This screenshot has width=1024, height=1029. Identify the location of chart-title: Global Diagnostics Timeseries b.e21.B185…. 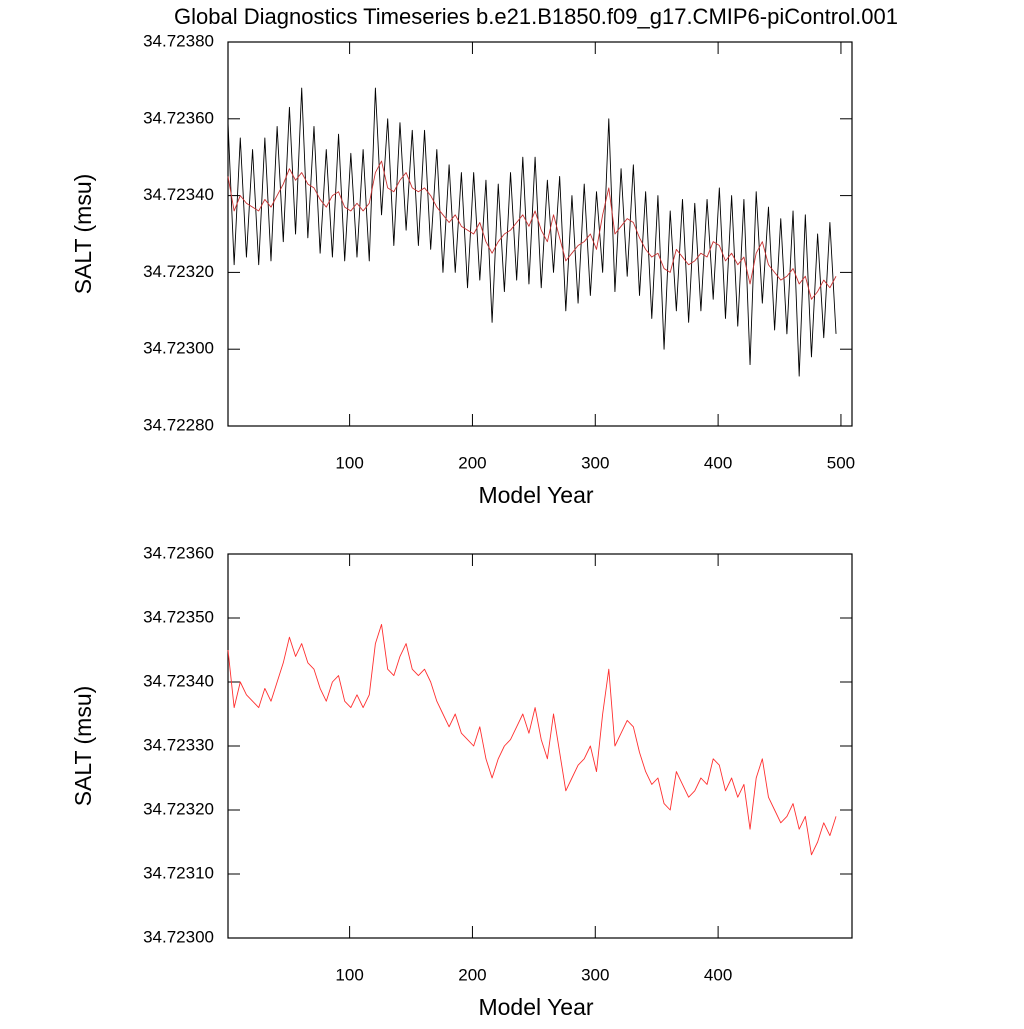
(536, 16).